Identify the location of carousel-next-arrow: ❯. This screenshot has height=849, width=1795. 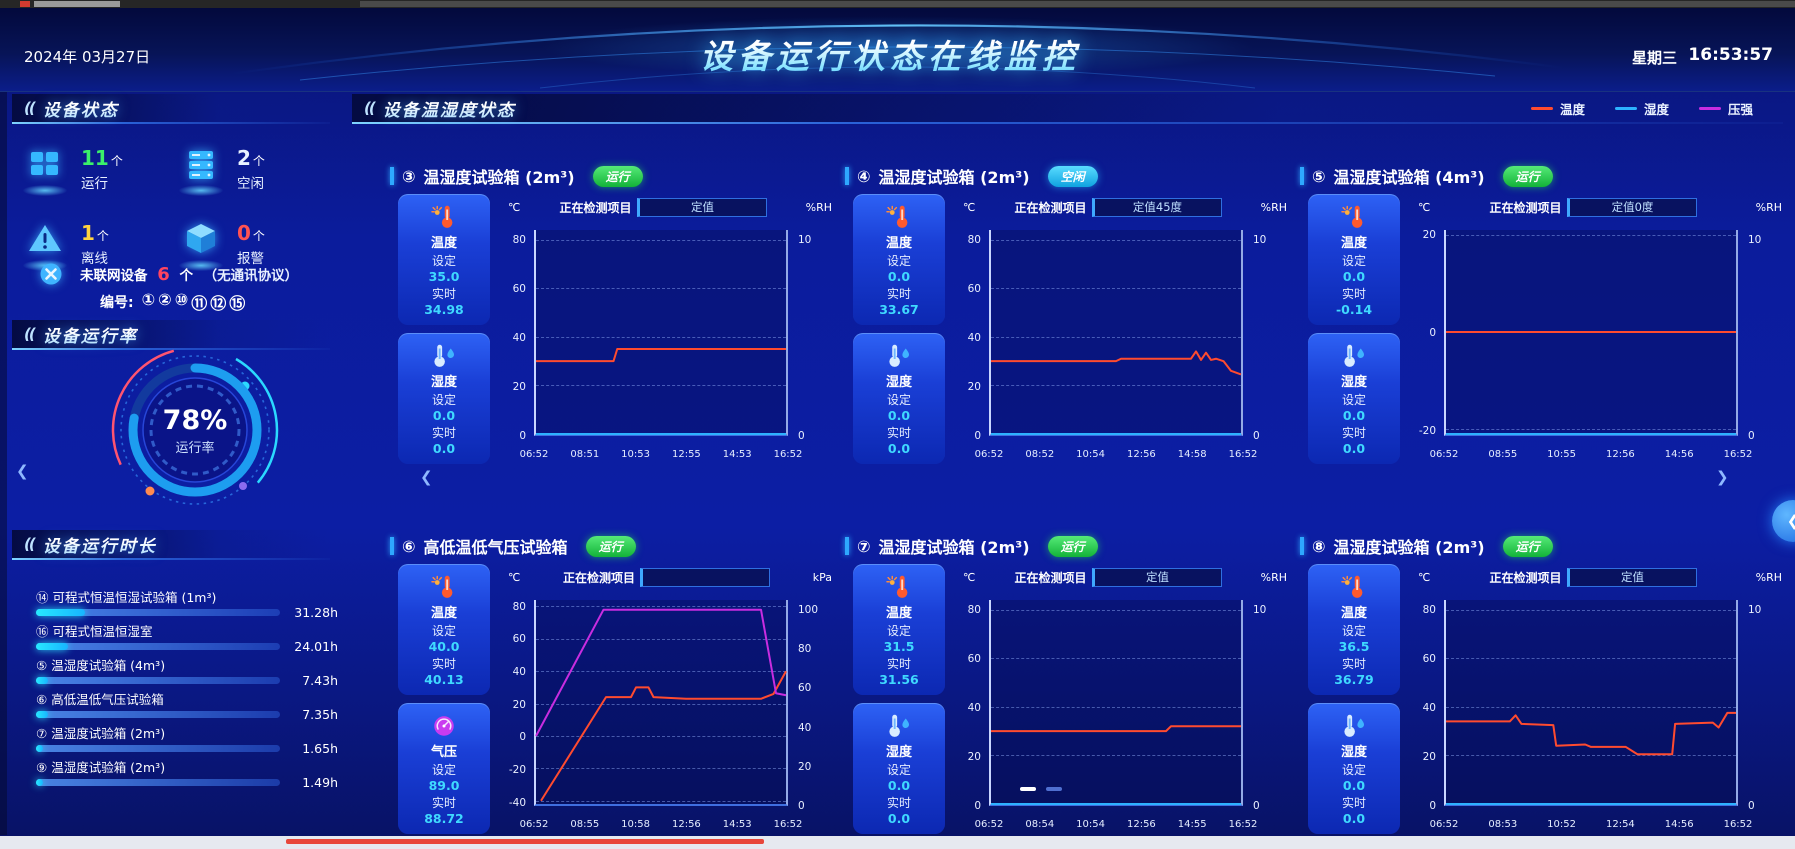
(1722, 477).